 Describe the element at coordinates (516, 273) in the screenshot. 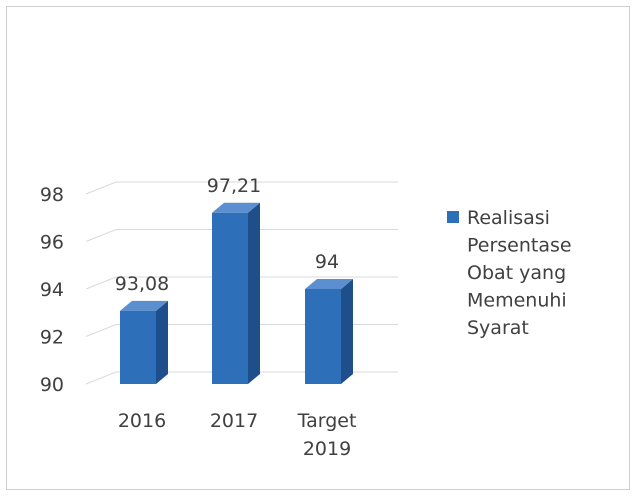

I see `legend-label: Obat yang` at that location.